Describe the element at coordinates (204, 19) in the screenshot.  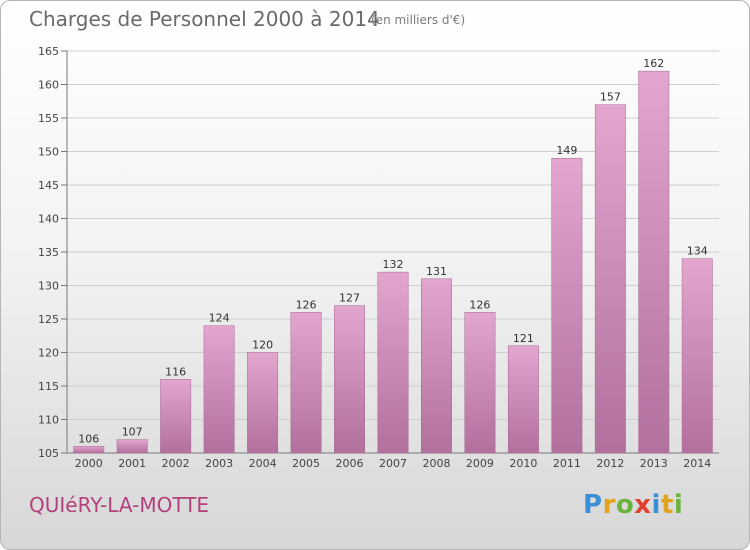
I see `chart-title: Charges de Personnel 2000 à 2014` at that location.